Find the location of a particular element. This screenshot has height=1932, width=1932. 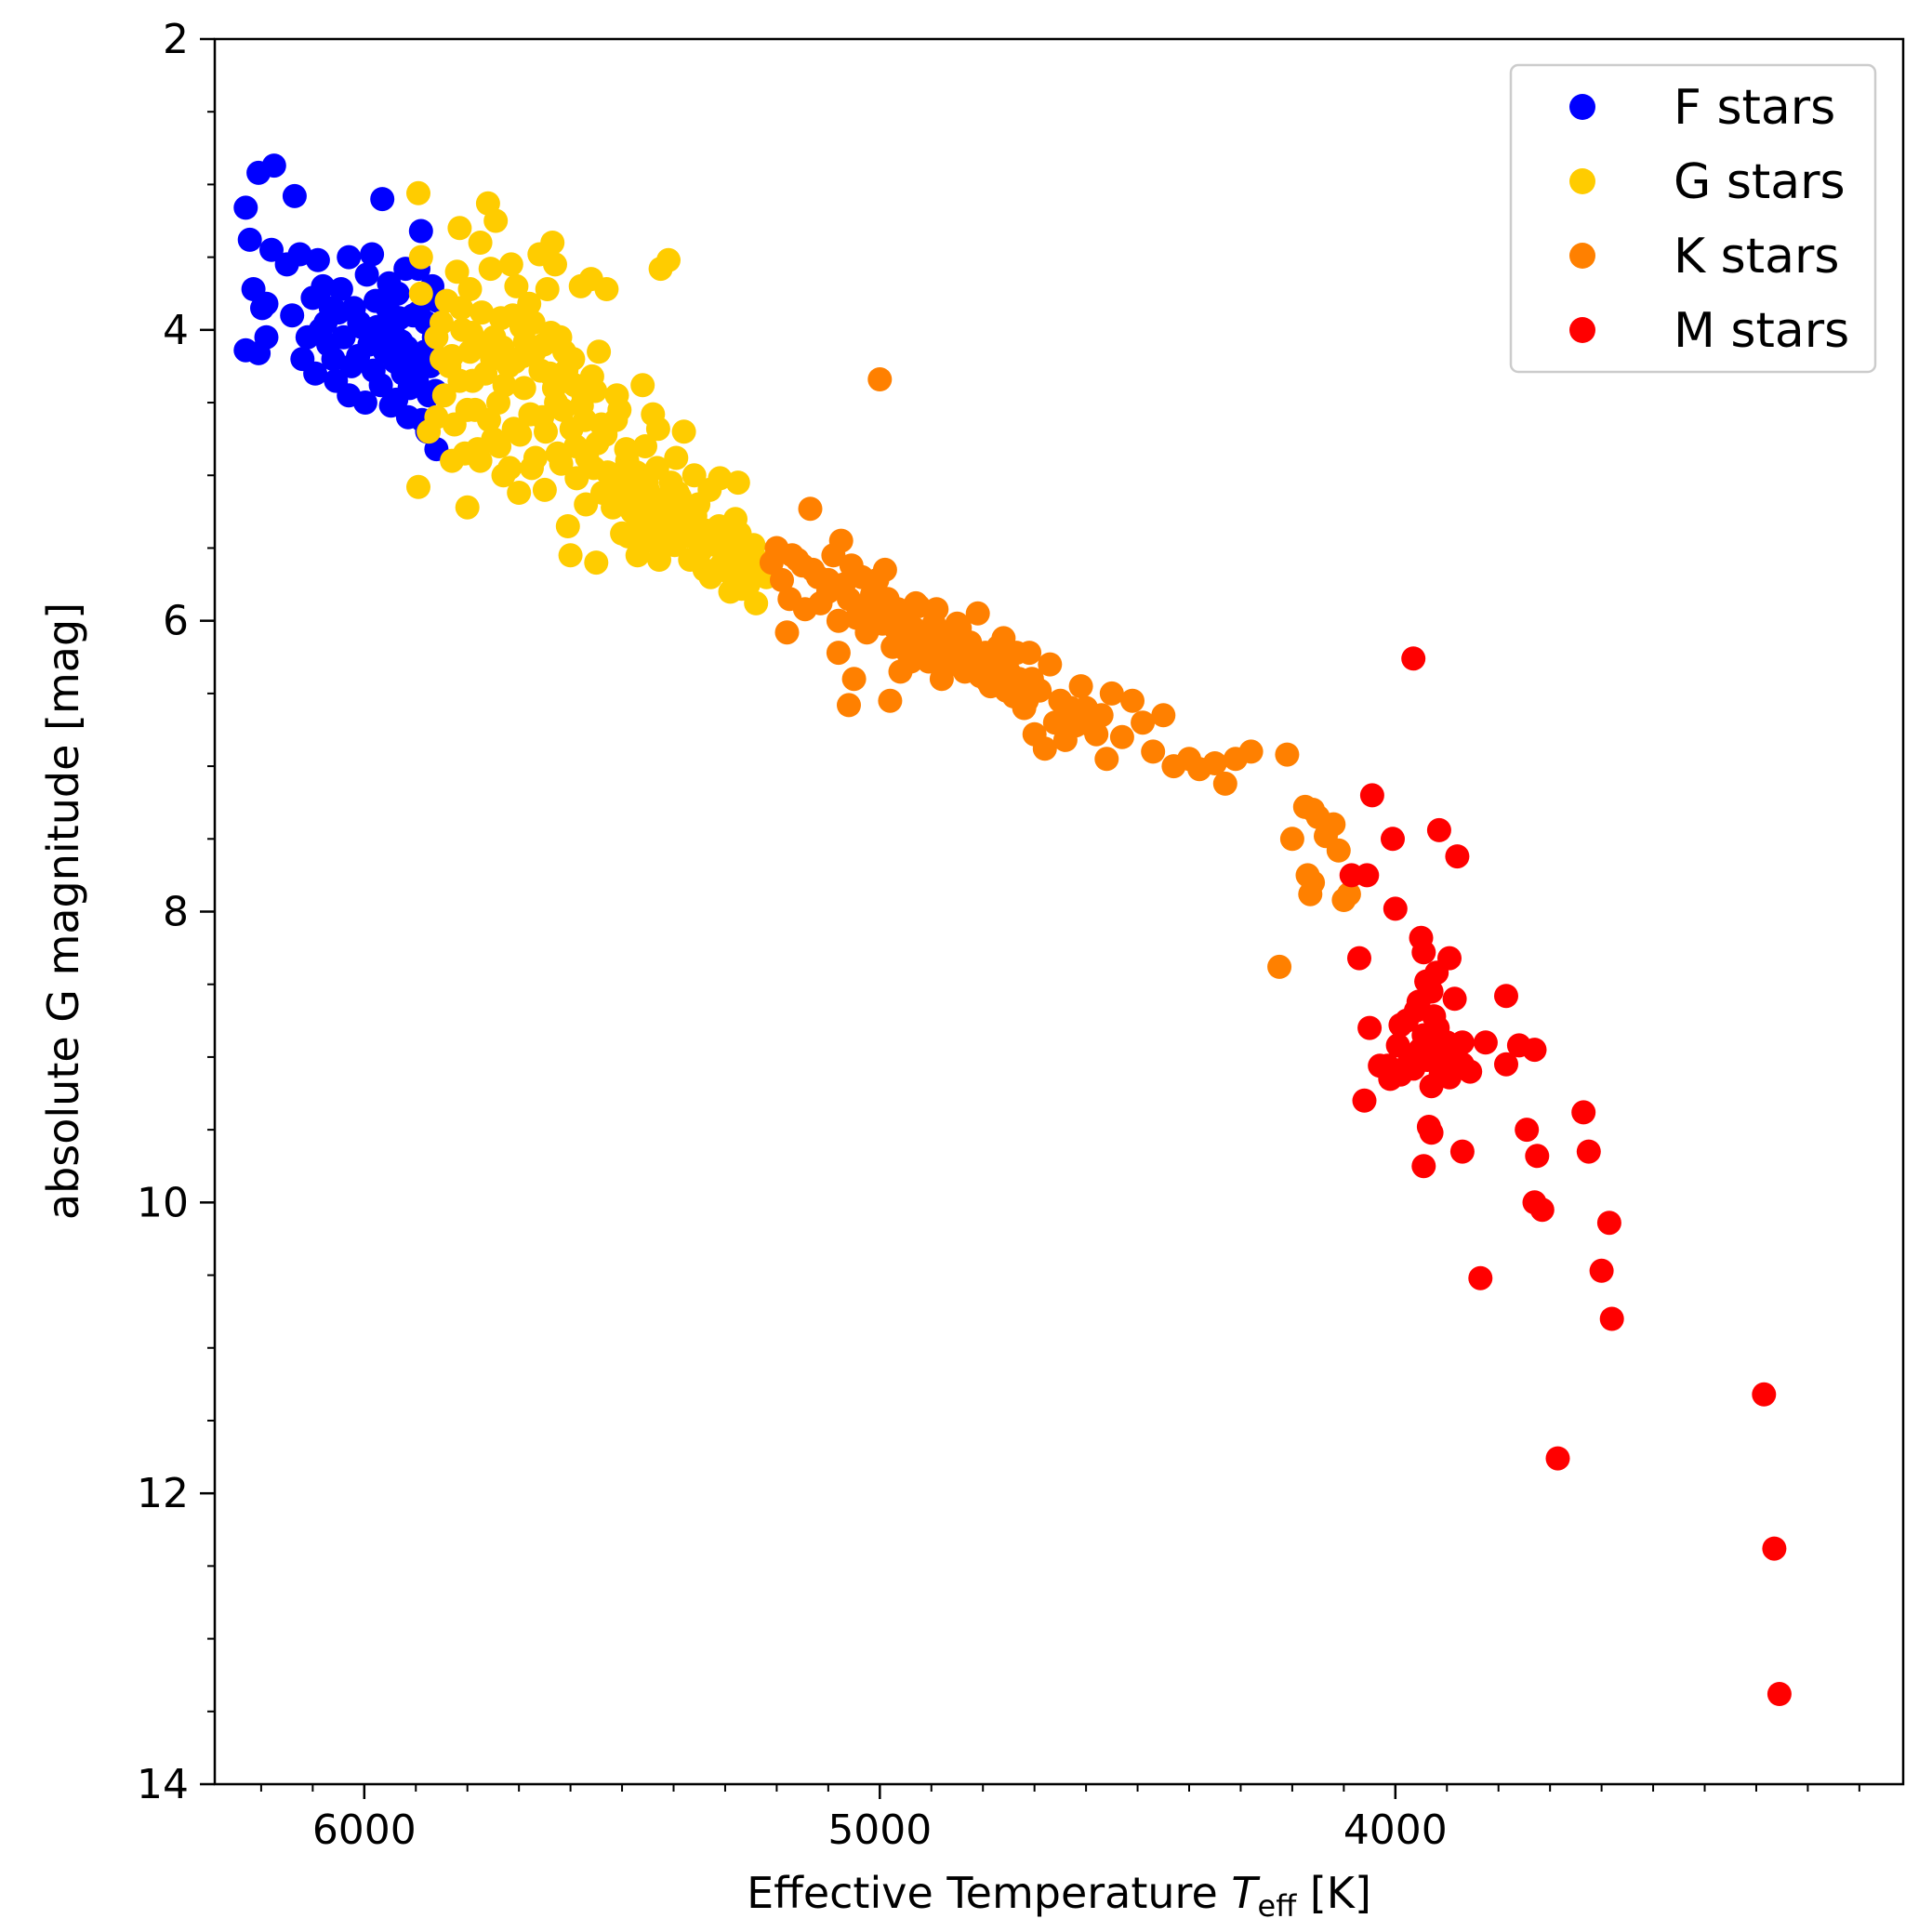

legend-label: F stars is located at coordinates (1754, 108).